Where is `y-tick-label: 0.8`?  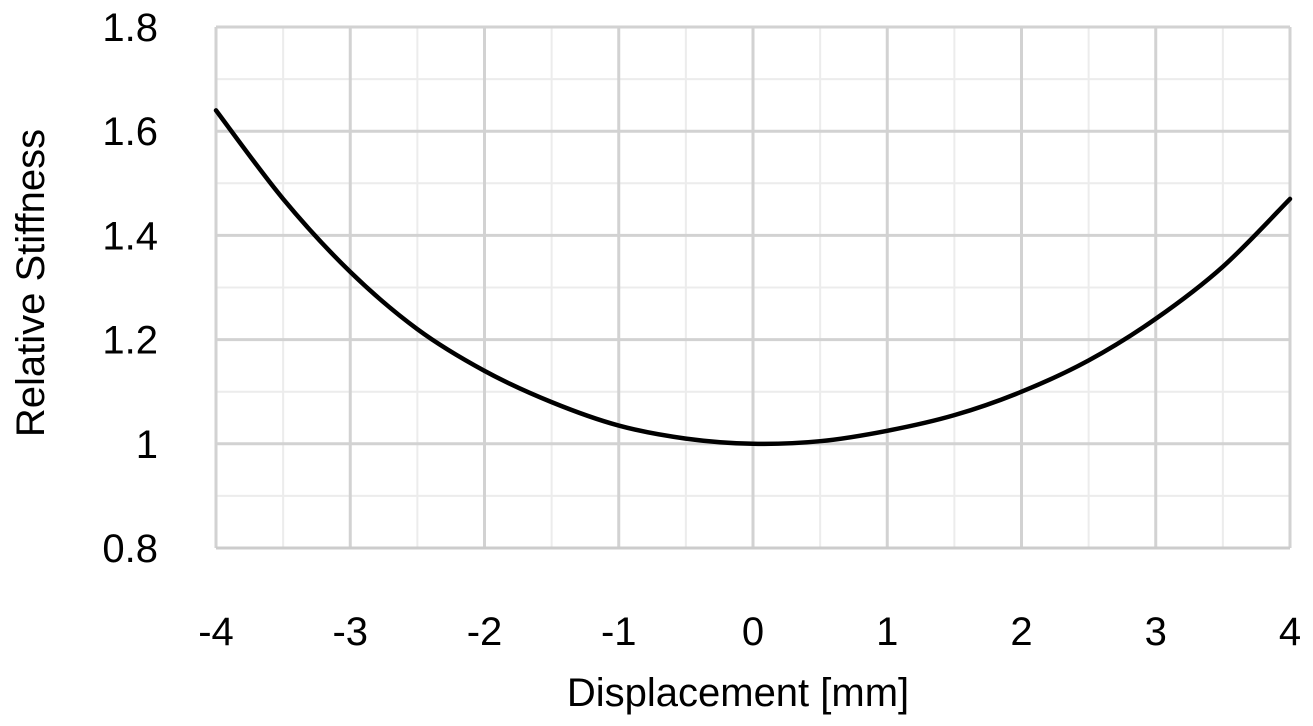 y-tick-label: 0.8 is located at coordinates (130, 549).